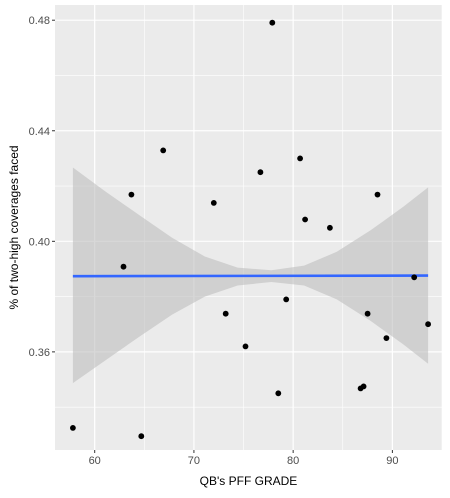 The width and height of the screenshot is (450, 498). Describe the element at coordinates (392, 461) in the screenshot. I see `x-tick-label: 90` at that location.